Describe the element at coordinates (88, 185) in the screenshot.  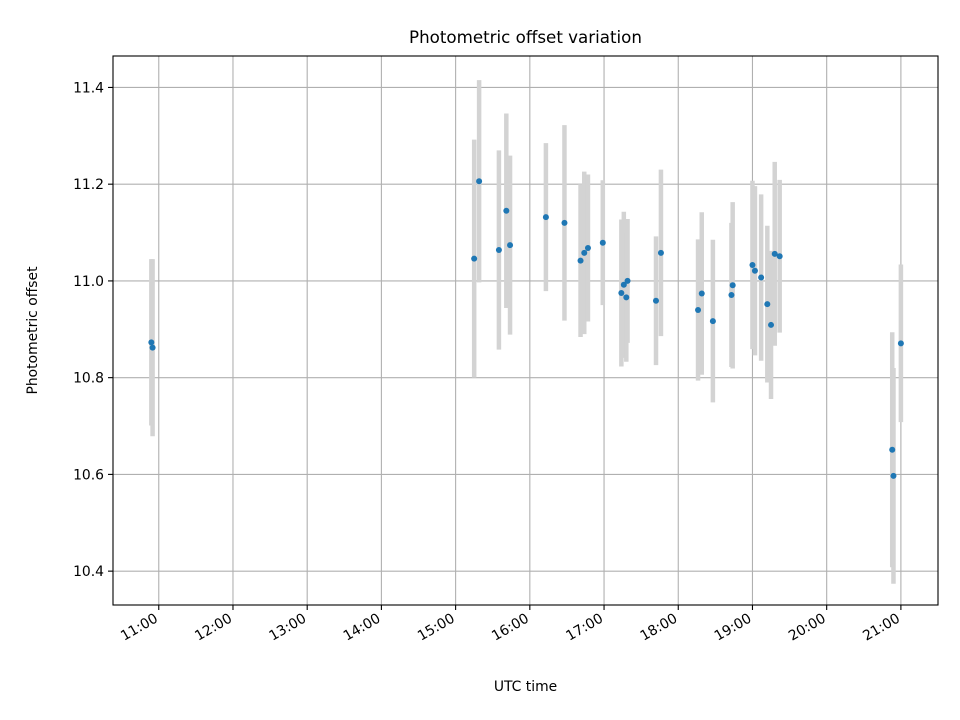
I see `y-tick-label: 11.2` at that location.